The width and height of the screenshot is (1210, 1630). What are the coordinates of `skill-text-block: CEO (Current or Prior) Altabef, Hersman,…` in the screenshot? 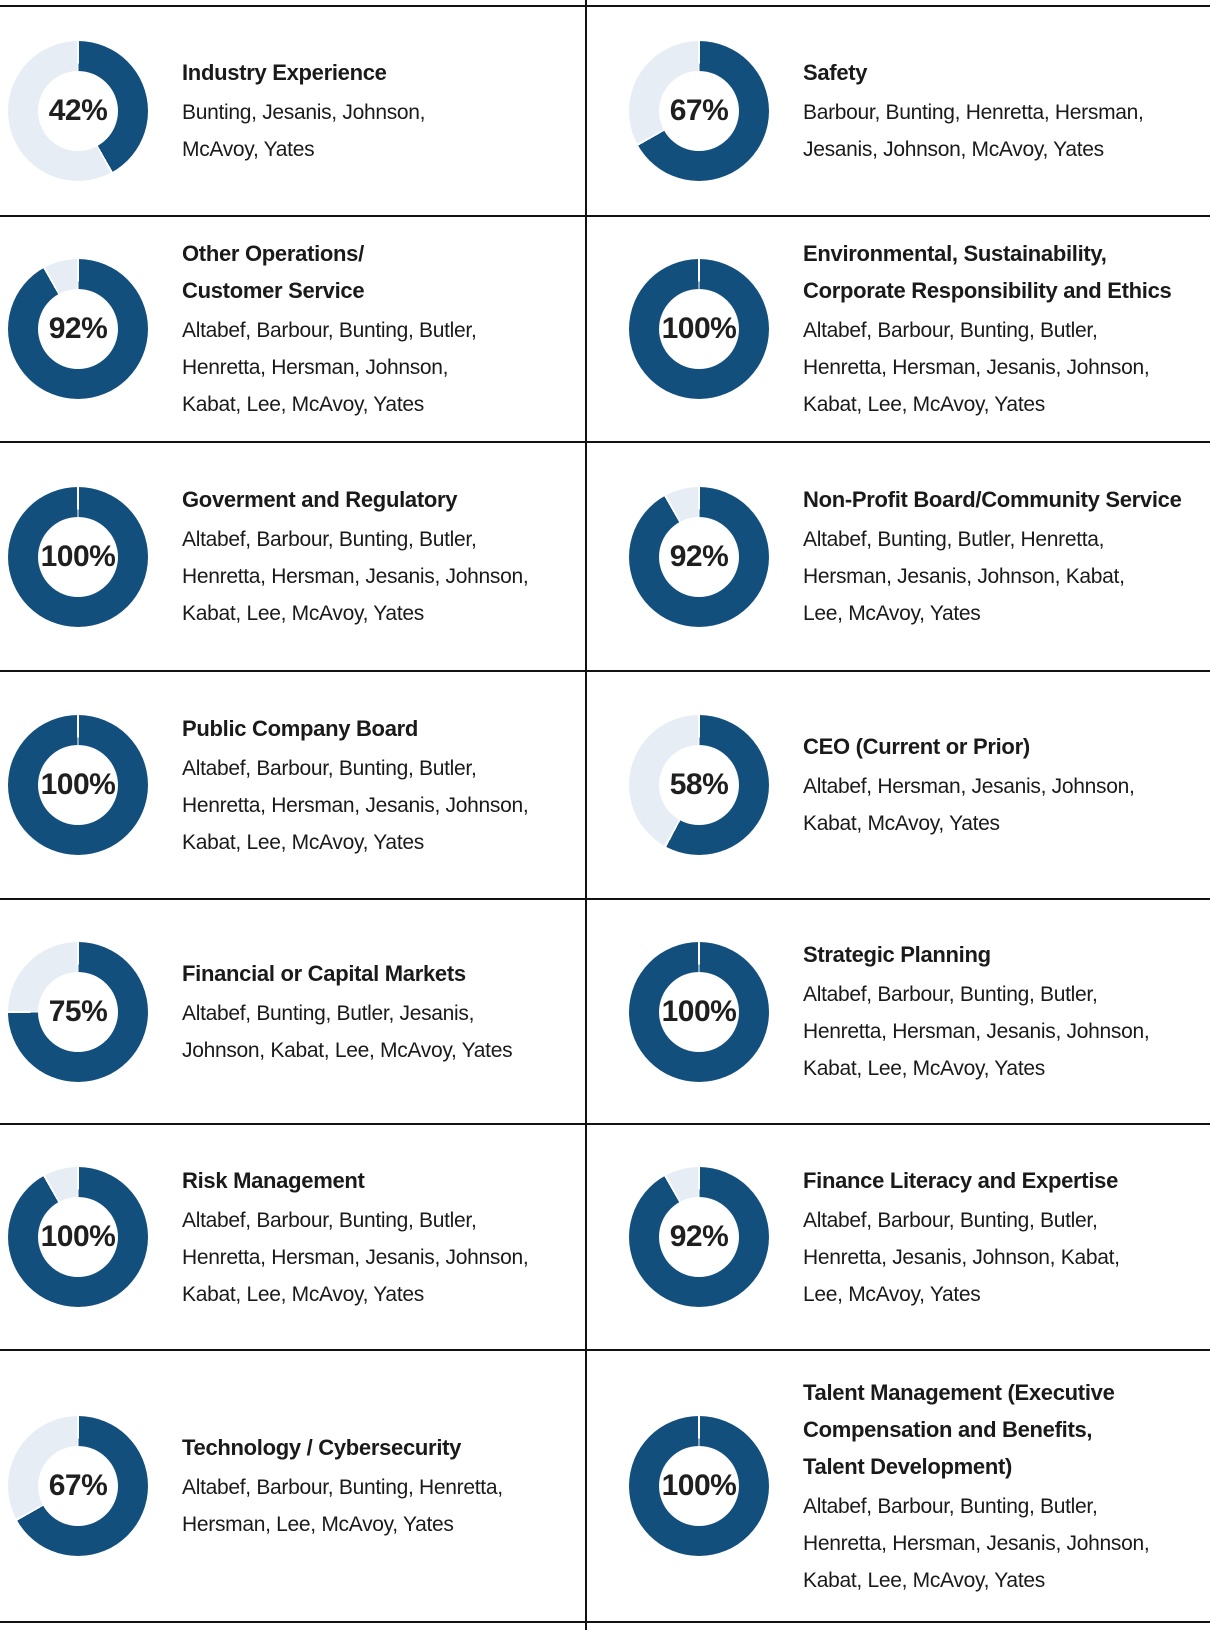 It's located at (969, 785).